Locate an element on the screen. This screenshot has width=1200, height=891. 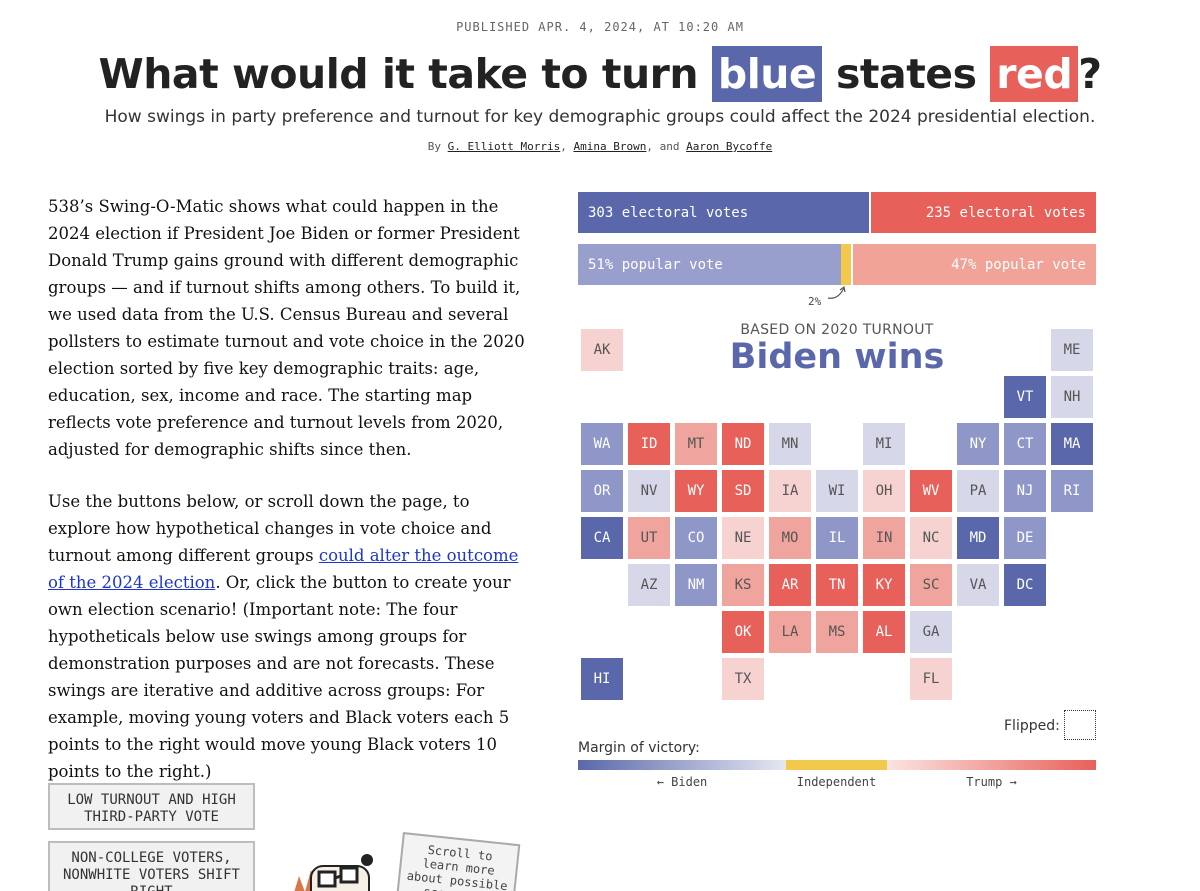
state-tile-va: VA is located at coordinates (978, 585).